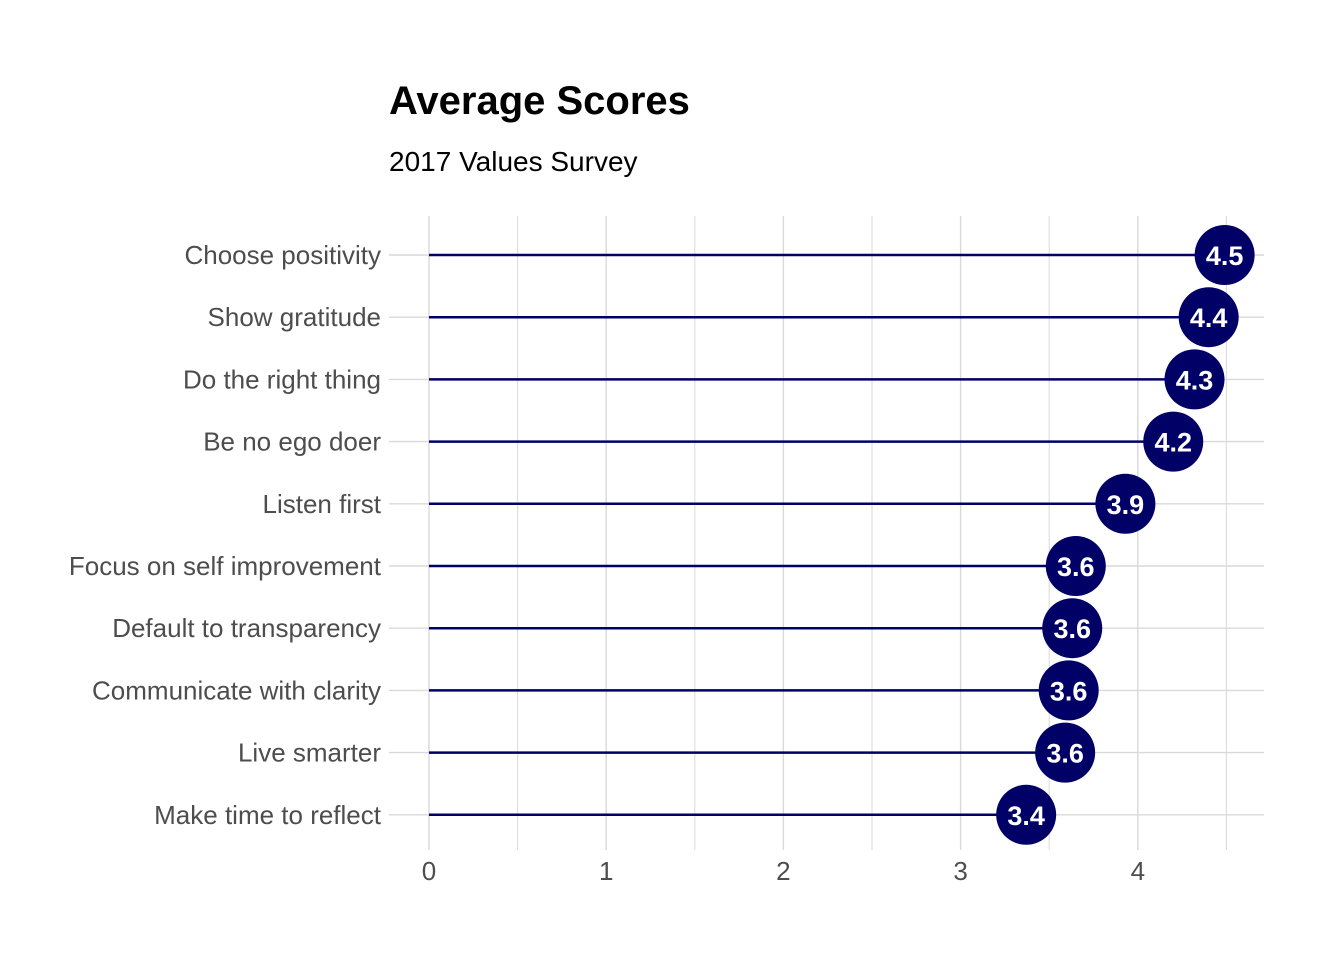  I want to click on chart-subtitle: 2017 Values Survey, so click(513, 161).